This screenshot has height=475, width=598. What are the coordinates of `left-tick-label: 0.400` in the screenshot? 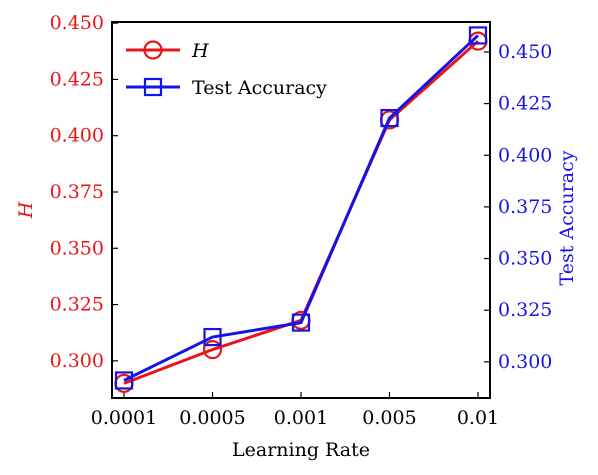 It's located at (77, 136).